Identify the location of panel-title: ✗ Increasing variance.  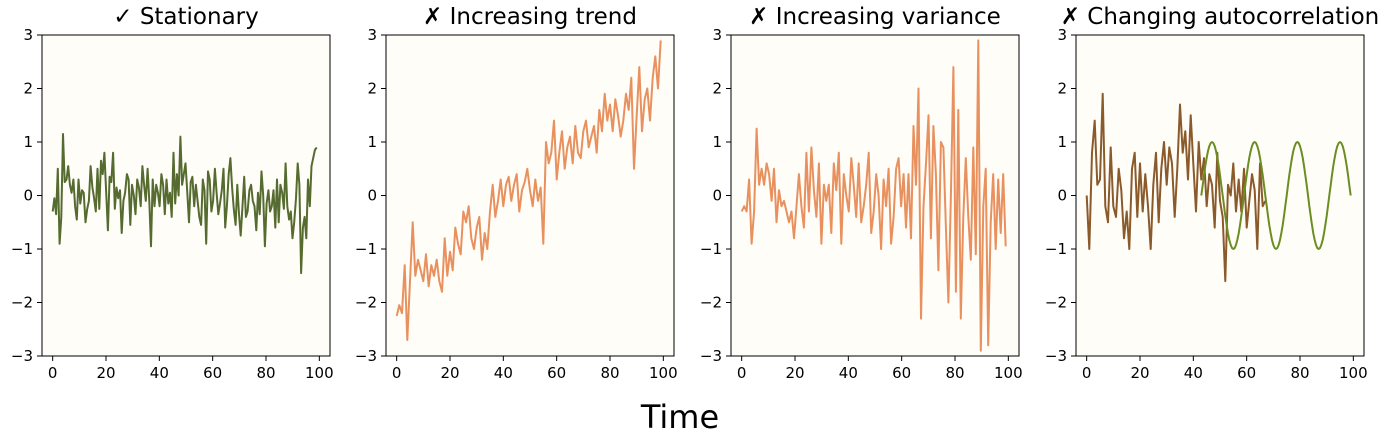
(875, 17).